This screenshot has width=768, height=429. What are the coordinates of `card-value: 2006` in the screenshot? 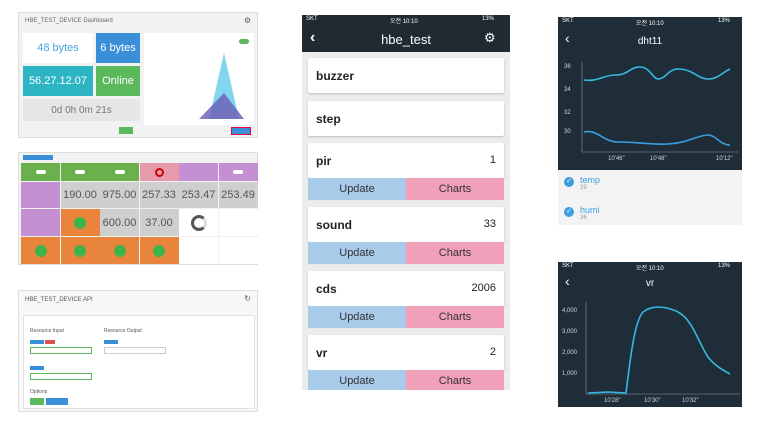 It's located at (483, 288).